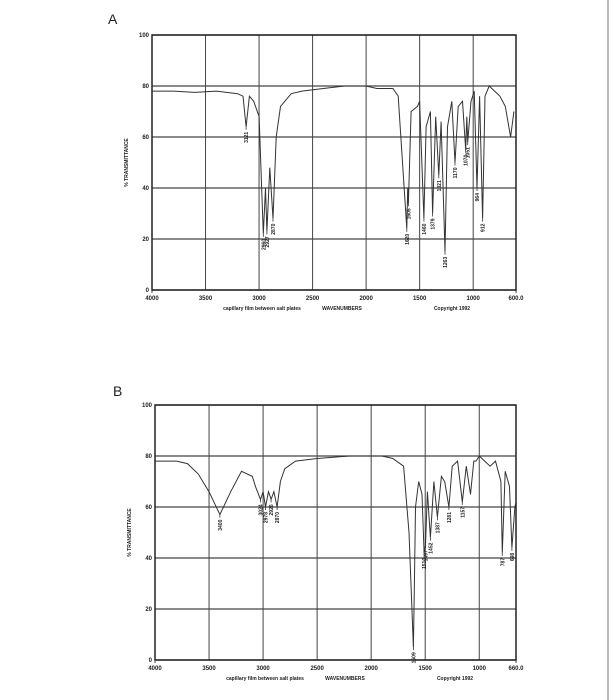 Image resolution: width=616 pixels, height=700 pixels. What do you see at coordinates (264, 244) in the screenshot?
I see `peak-label: 2960` at bounding box center [264, 244].